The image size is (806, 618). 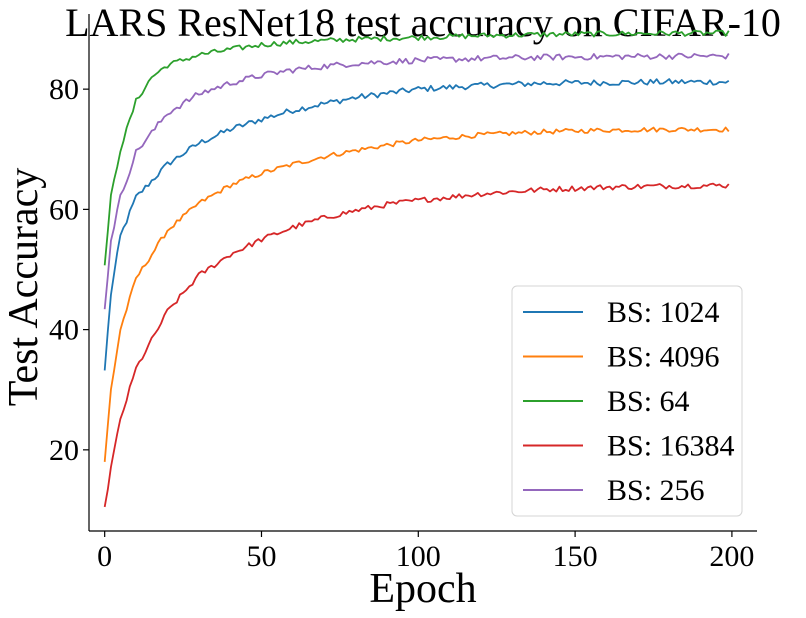 I want to click on x-tick-label: 100, so click(x=418, y=556).